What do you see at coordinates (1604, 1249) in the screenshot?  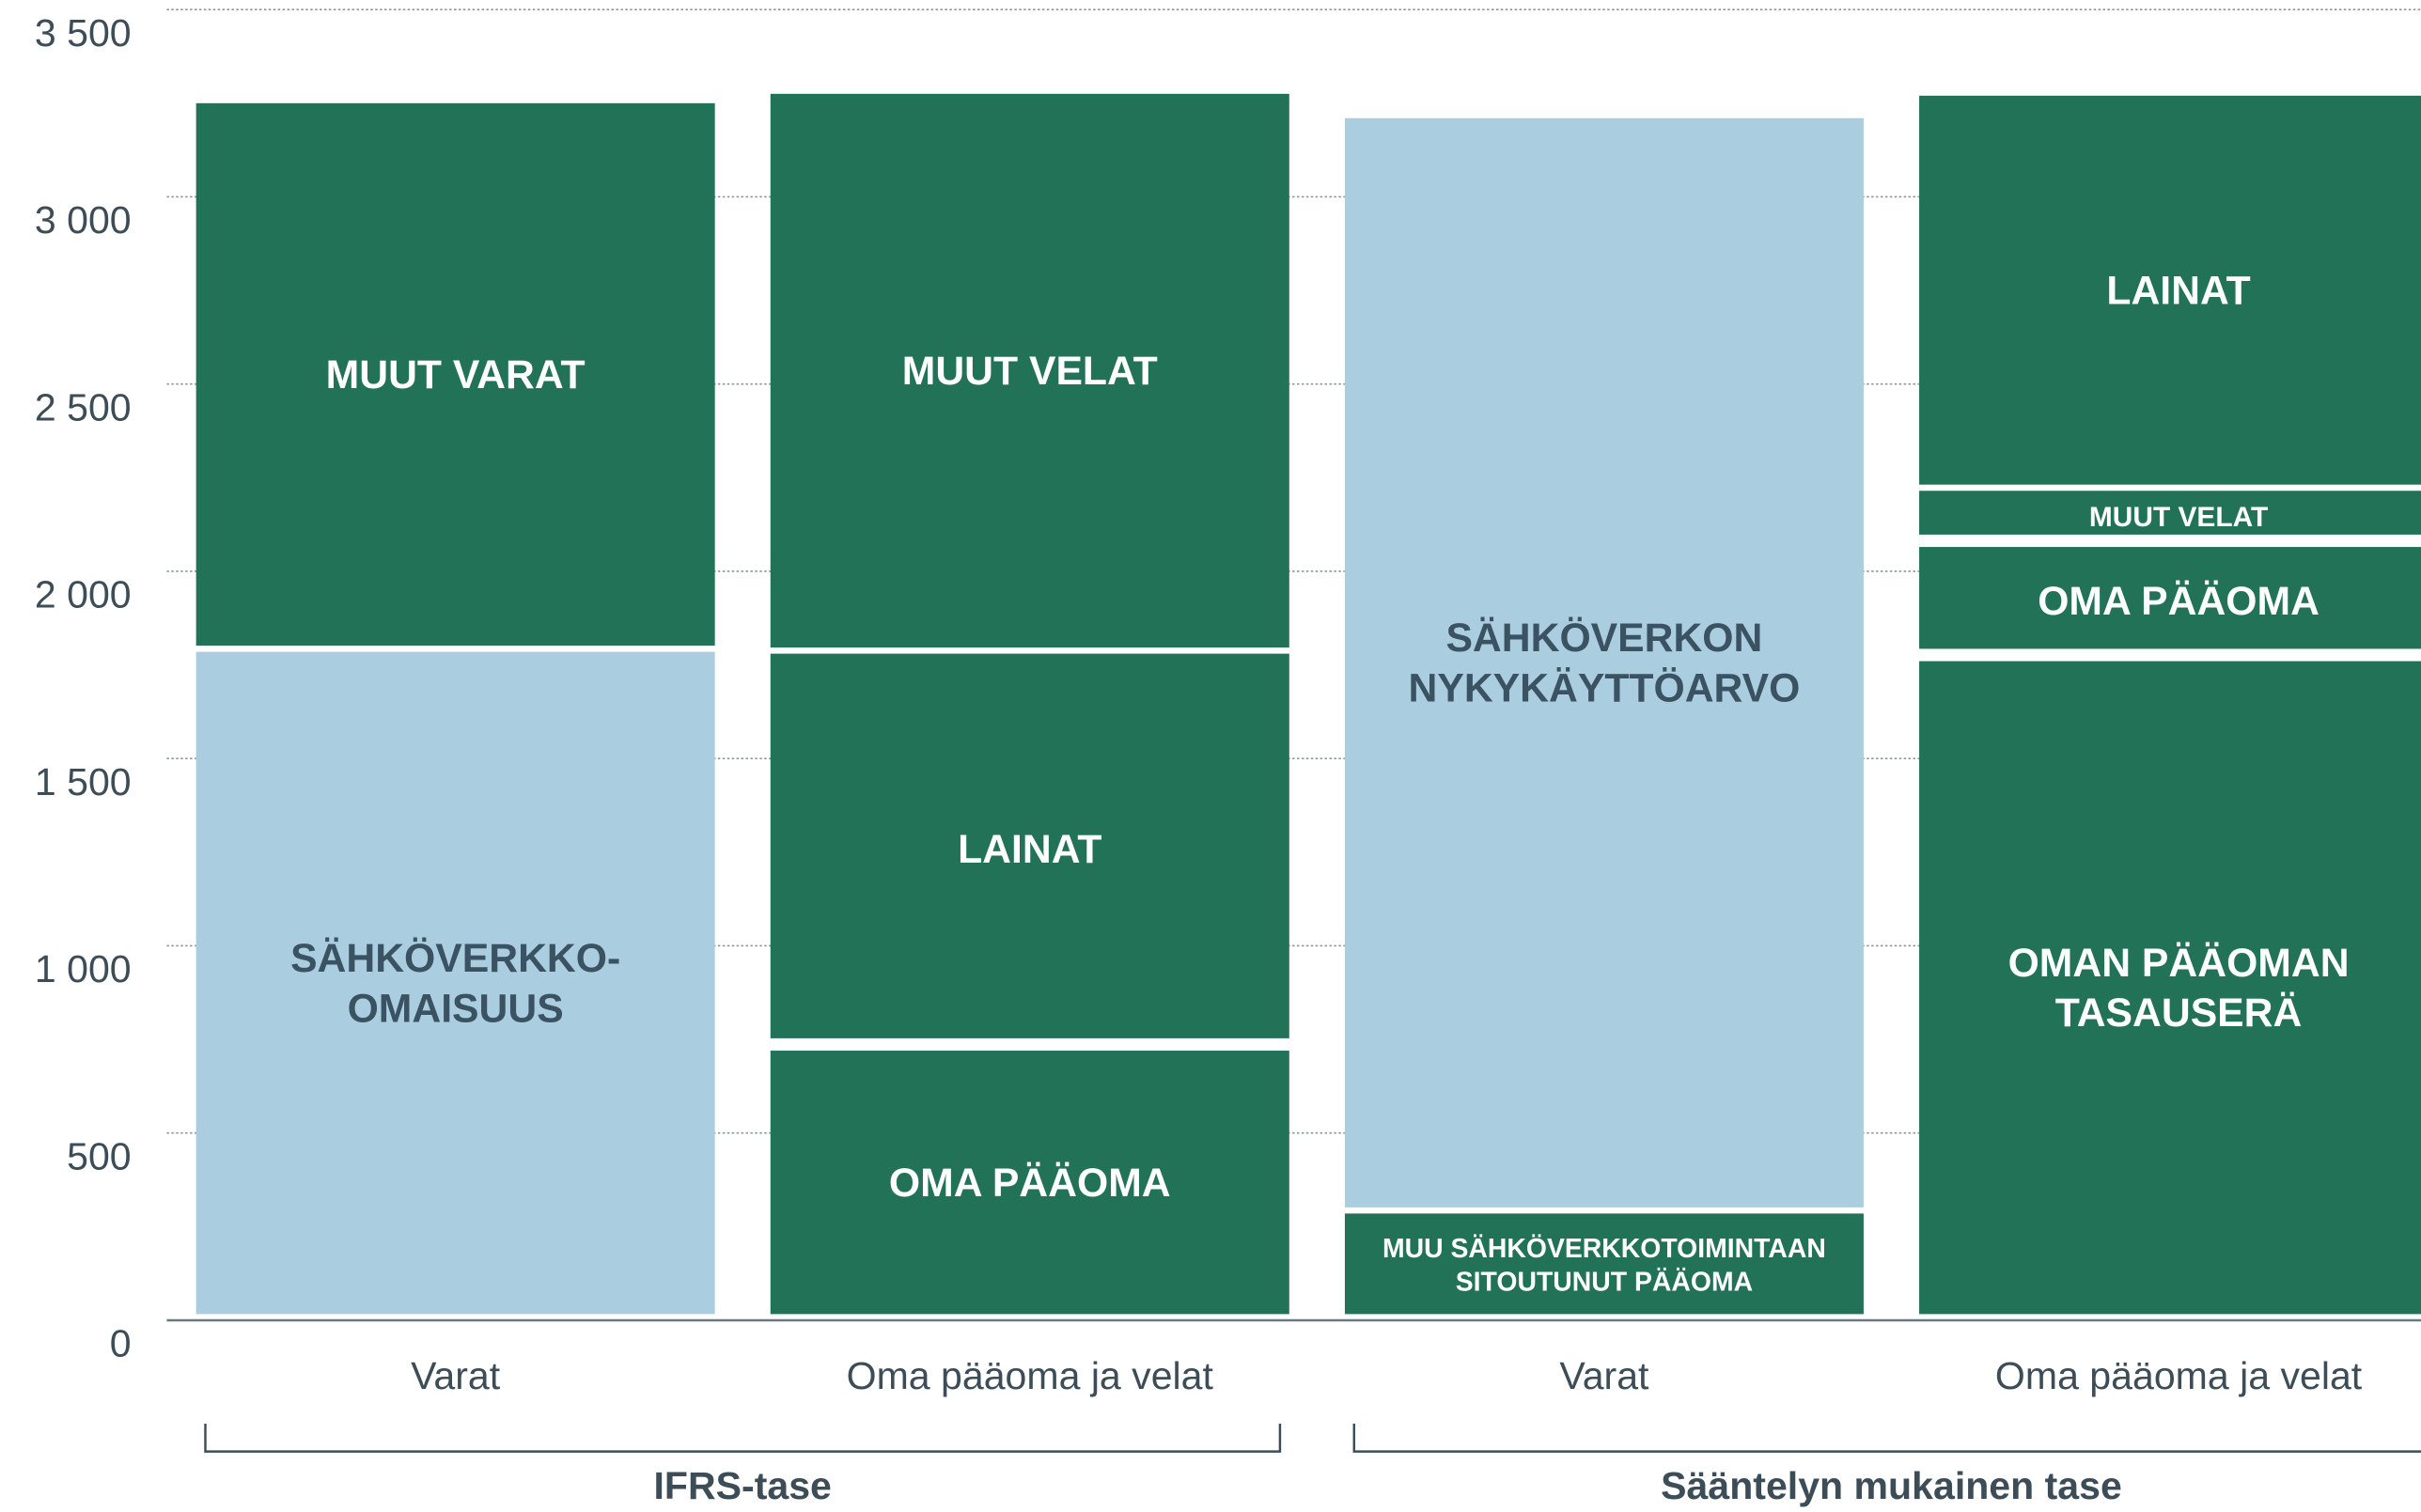 I see `segment-label: MUU SÄHKÖVERKKOTOIMINTAAN` at bounding box center [1604, 1249].